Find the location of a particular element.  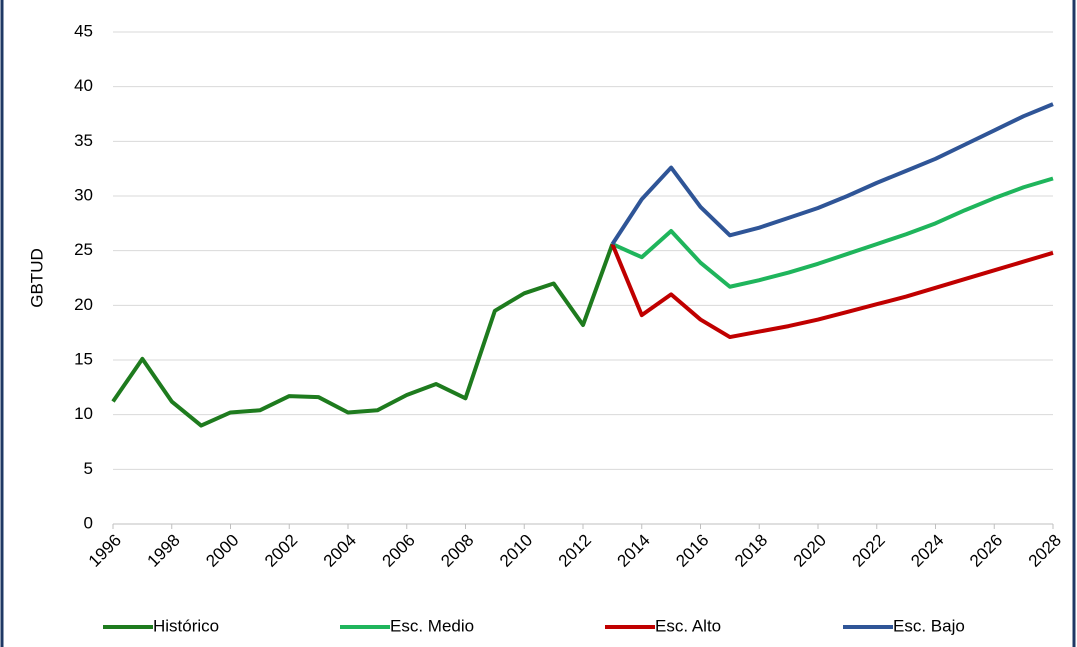

x-tick-label: 2024 is located at coordinates (927, 551).